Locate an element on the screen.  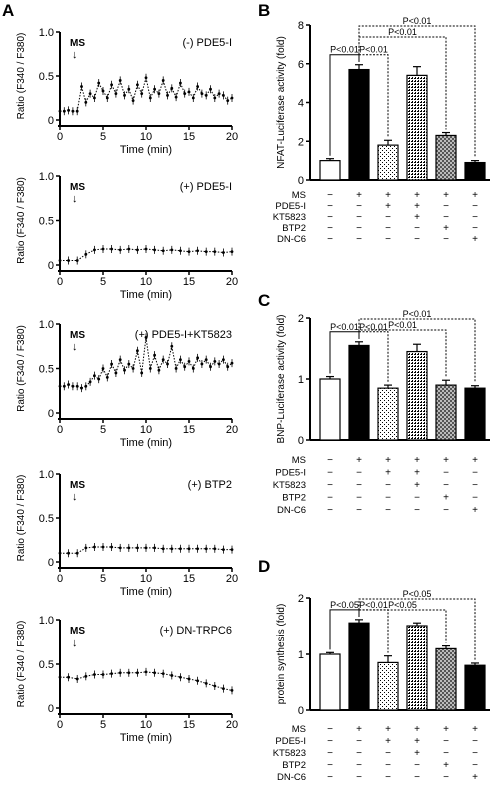
y-tick-label: 4 is located at coordinates (301, 104).